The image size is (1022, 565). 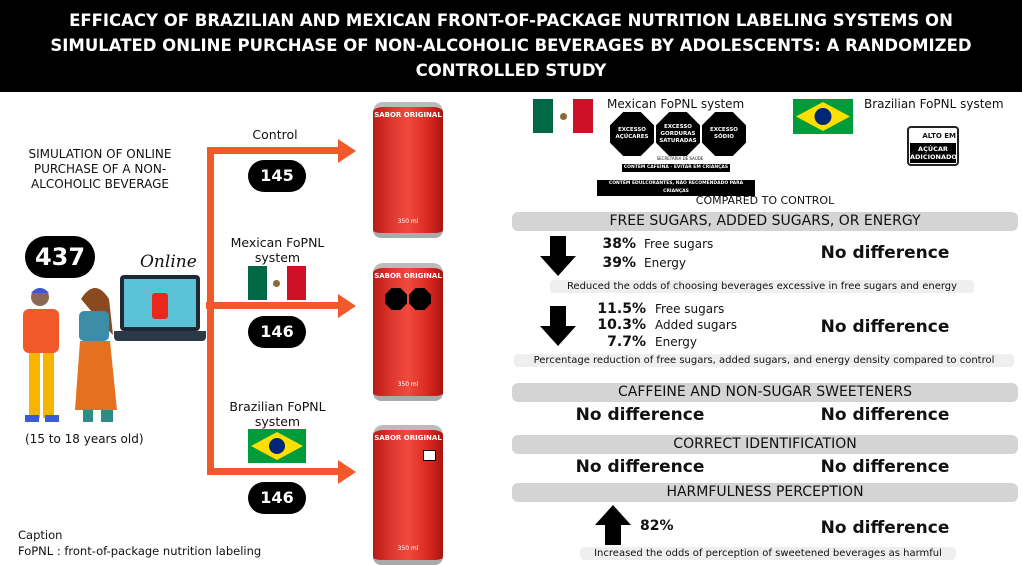 I want to click on pct-value: 7.7%, so click(x=626, y=342).